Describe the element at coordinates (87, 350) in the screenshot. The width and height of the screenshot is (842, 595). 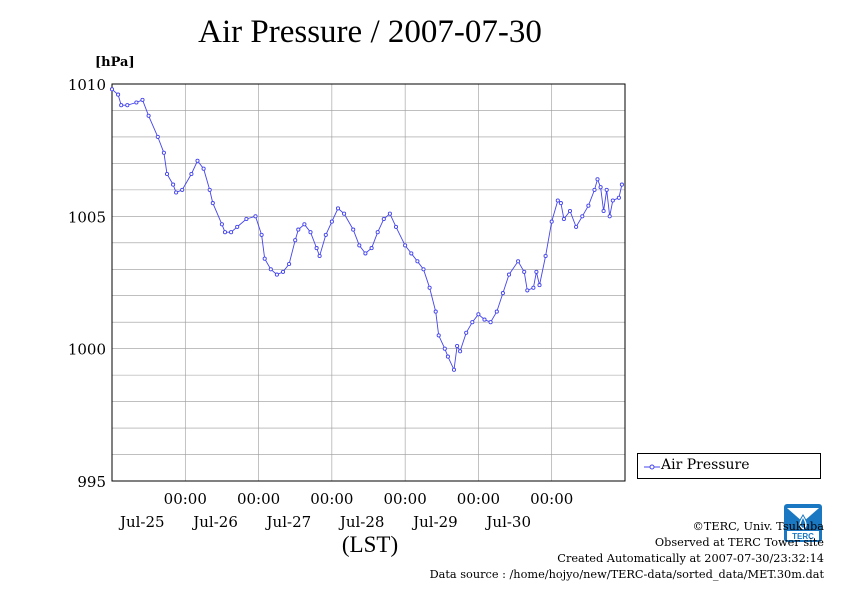
I see `y-tick-label: 1000` at that location.